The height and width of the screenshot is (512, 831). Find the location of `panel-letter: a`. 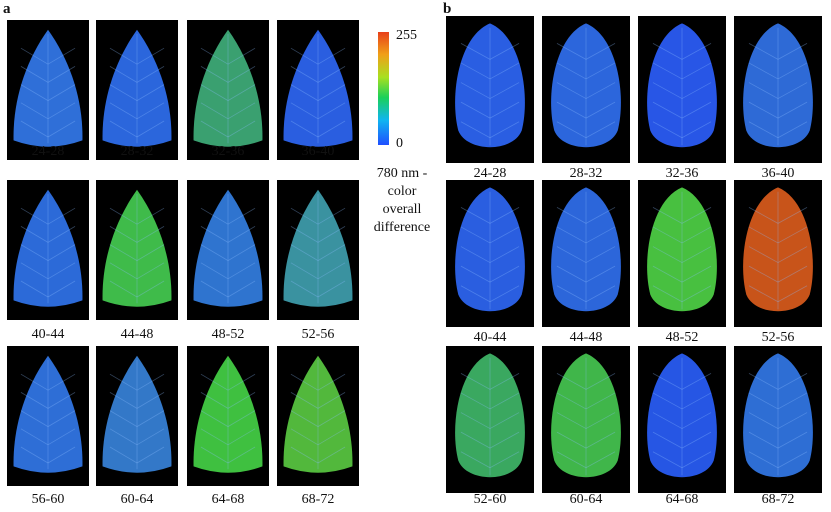

panel-letter: a is located at coordinates (7, 9).